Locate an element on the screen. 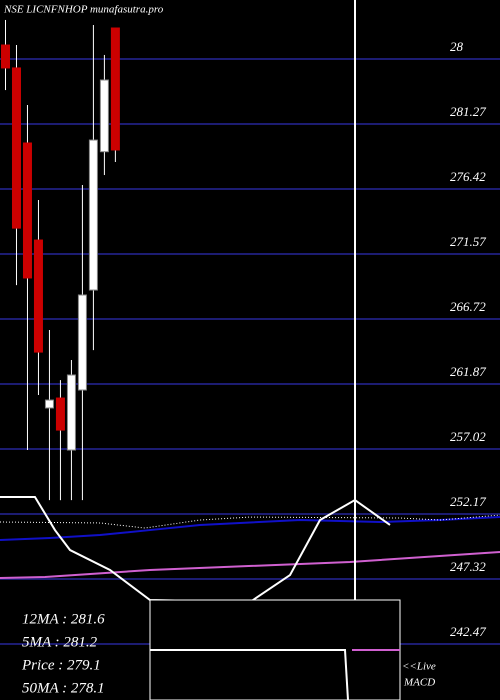 The width and height of the screenshot is (500, 700). y-tick-label: 247.32 is located at coordinates (468, 566).